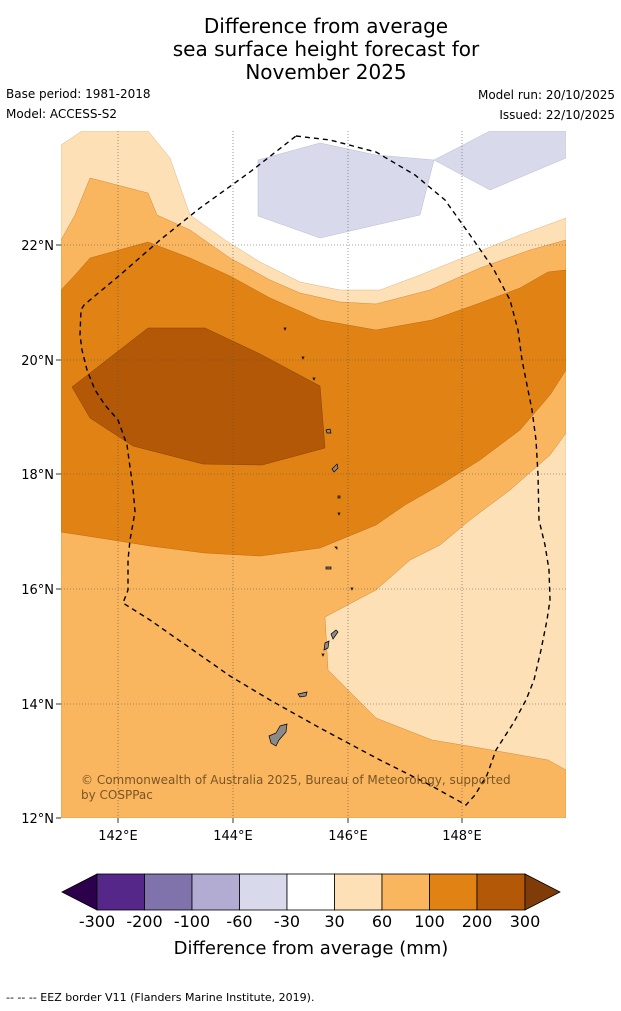  I want to click on colorbar-tick-label: -200, so click(144, 921).